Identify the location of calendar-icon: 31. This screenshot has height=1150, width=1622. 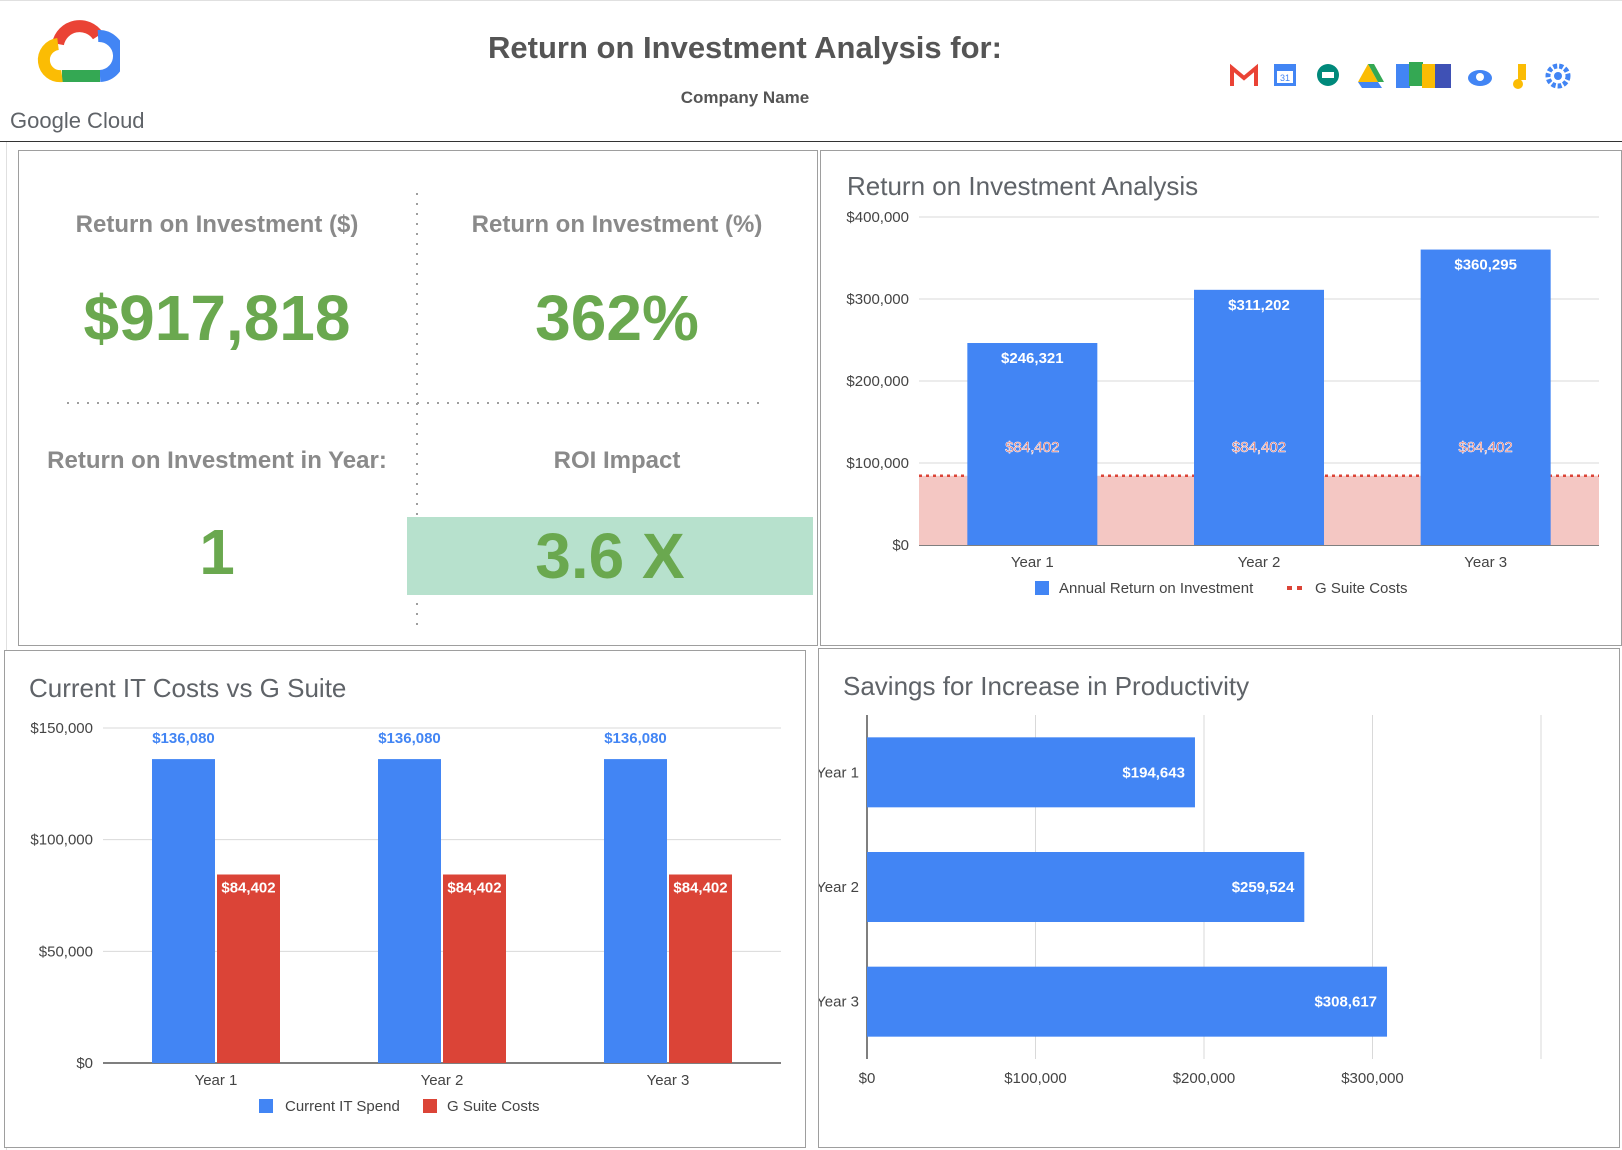
(1285, 75).